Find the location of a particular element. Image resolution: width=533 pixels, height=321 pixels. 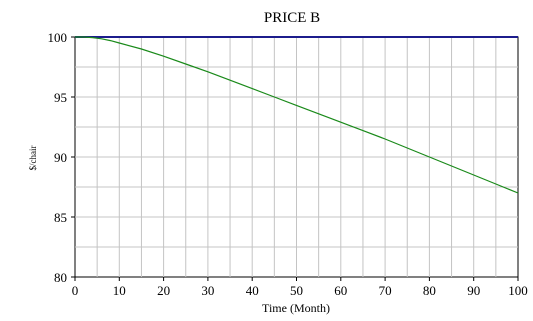

x-tick-label: 40 is located at coordinates (252, 290).